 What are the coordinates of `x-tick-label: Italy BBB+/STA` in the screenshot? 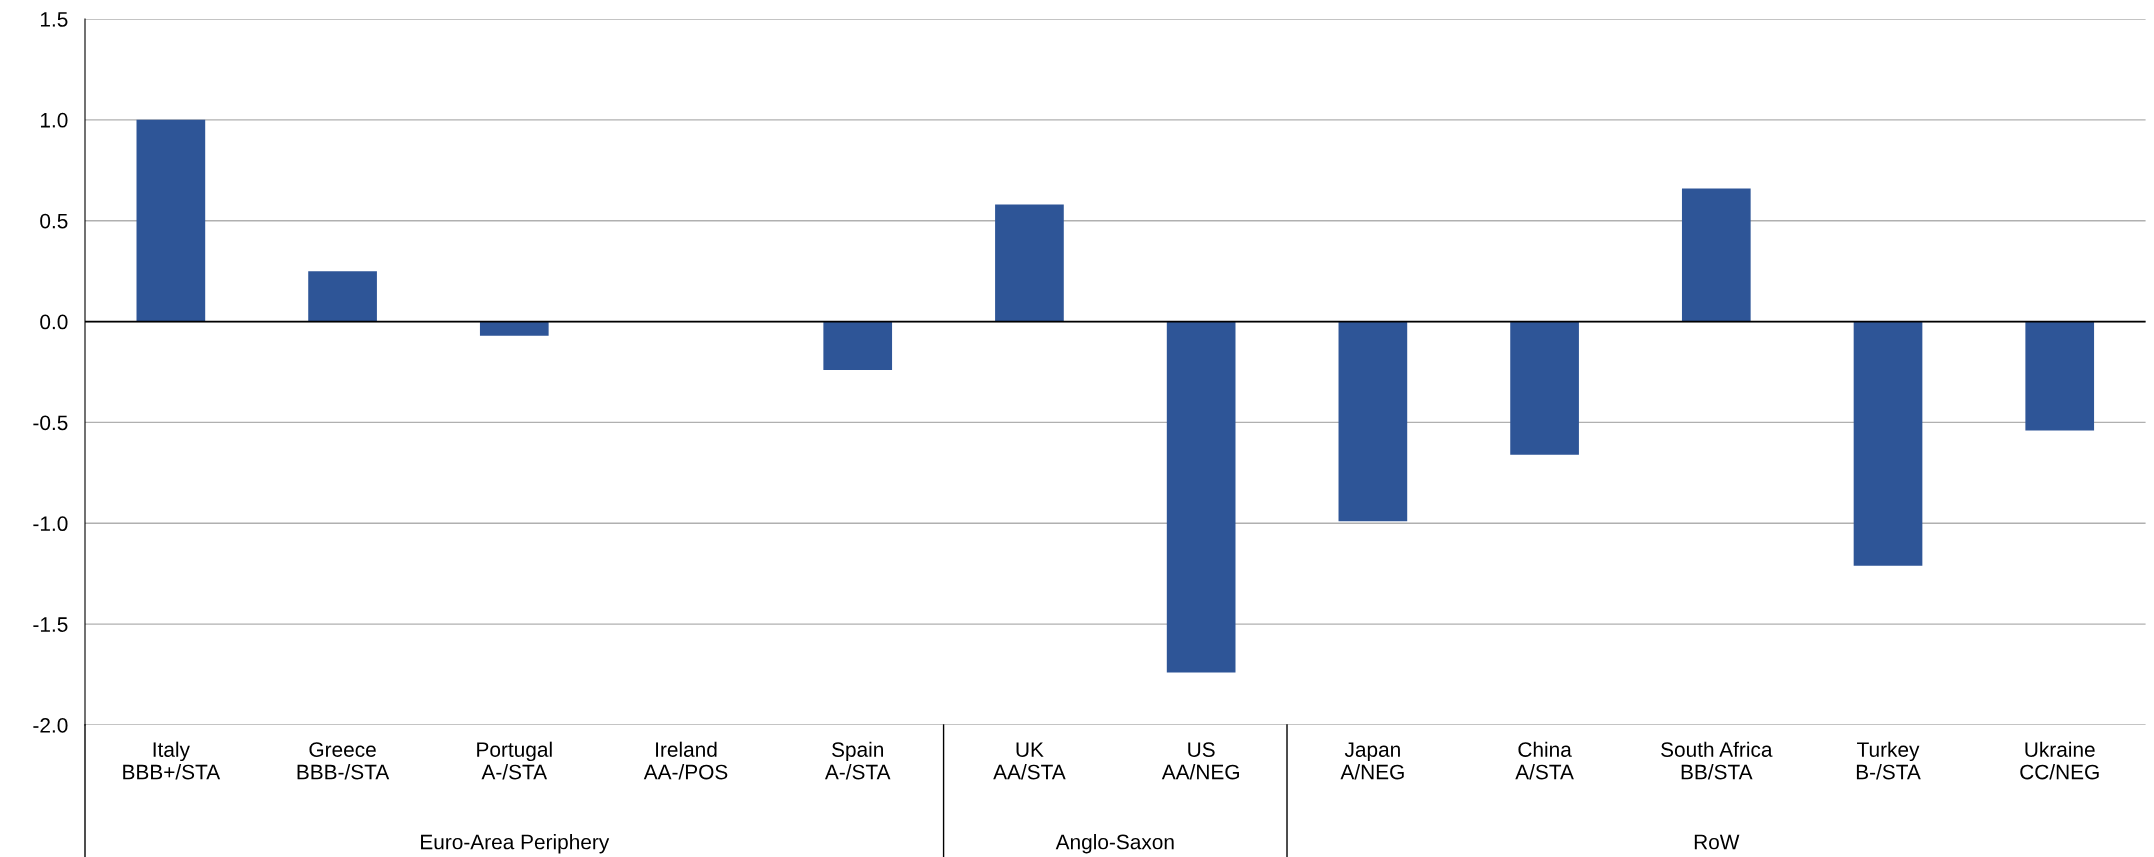 It's located at (172, 760).